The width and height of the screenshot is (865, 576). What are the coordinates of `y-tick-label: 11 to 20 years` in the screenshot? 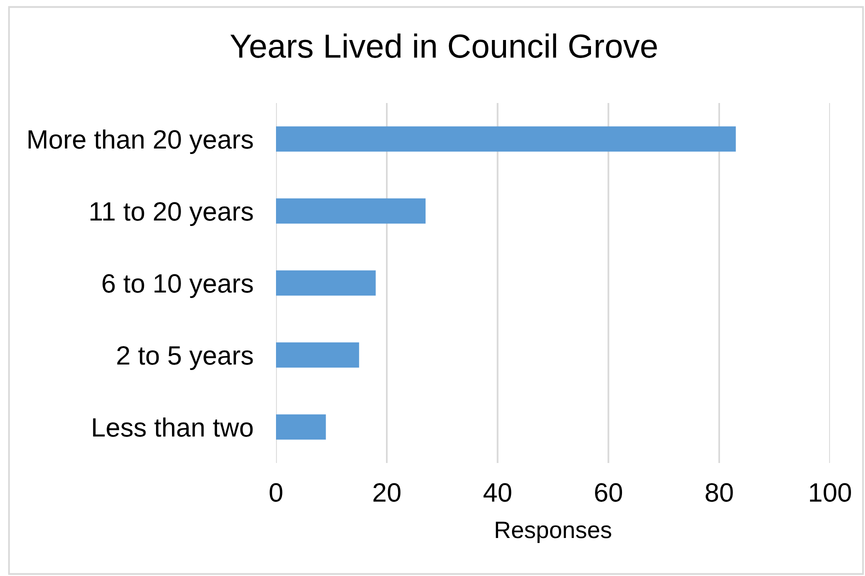 It's located at (171, 214).